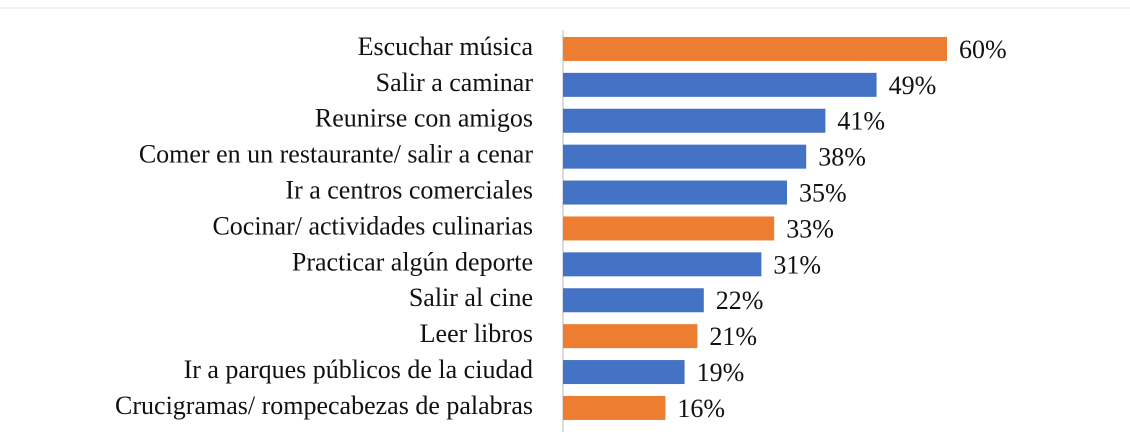 The height and width of the screenshot is (435, 1130). What do you see at coordinates (372, 225) in the screenshot?
I see `category-label: Cocinar/ actividades culinarias` at bounding box center [372, 225].